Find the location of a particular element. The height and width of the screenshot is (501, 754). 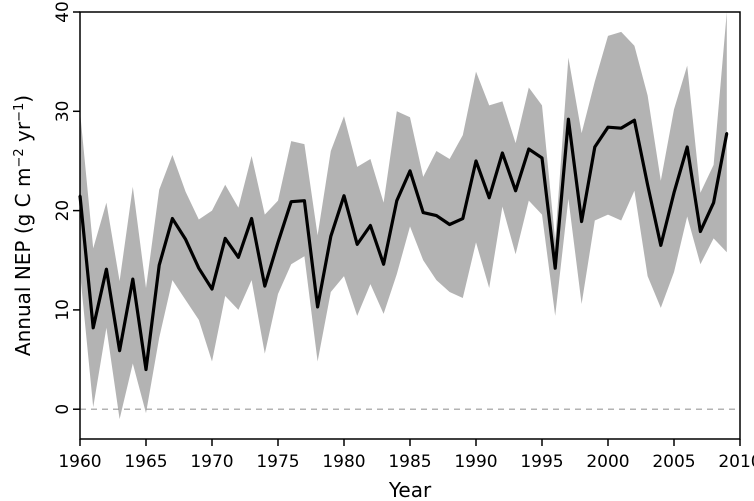

x-tick-label: 2005 is located at coordinates (673, 462).